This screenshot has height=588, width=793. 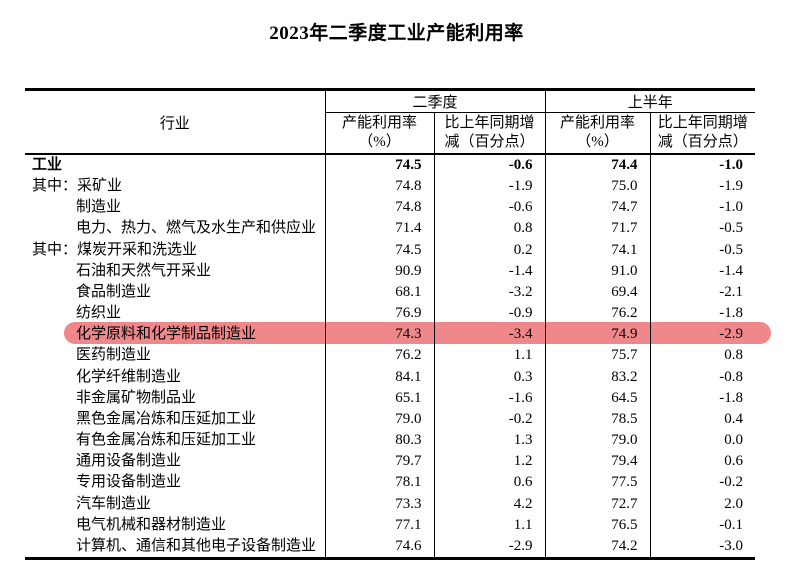 What do you see at coordinates (175, 292) in the screenshot?
I see `industry-name-cell: 食品制造业` at bounding box center [175, 292].